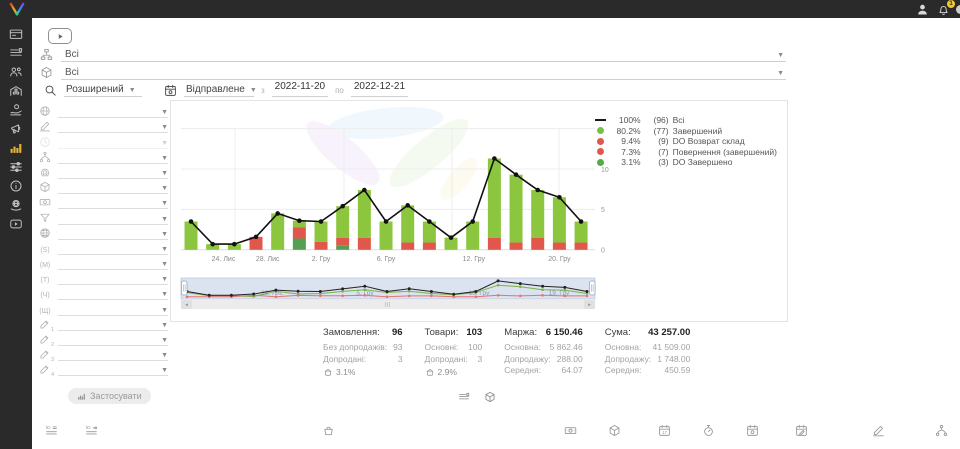  I want to click on toolbar-basket, so click(328, 430).